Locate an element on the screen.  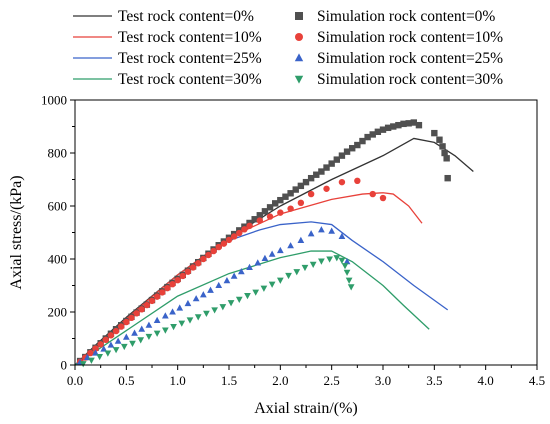
legend-entry-sim-0: Simulation rock content=0% is located at coordinates (395, 16).